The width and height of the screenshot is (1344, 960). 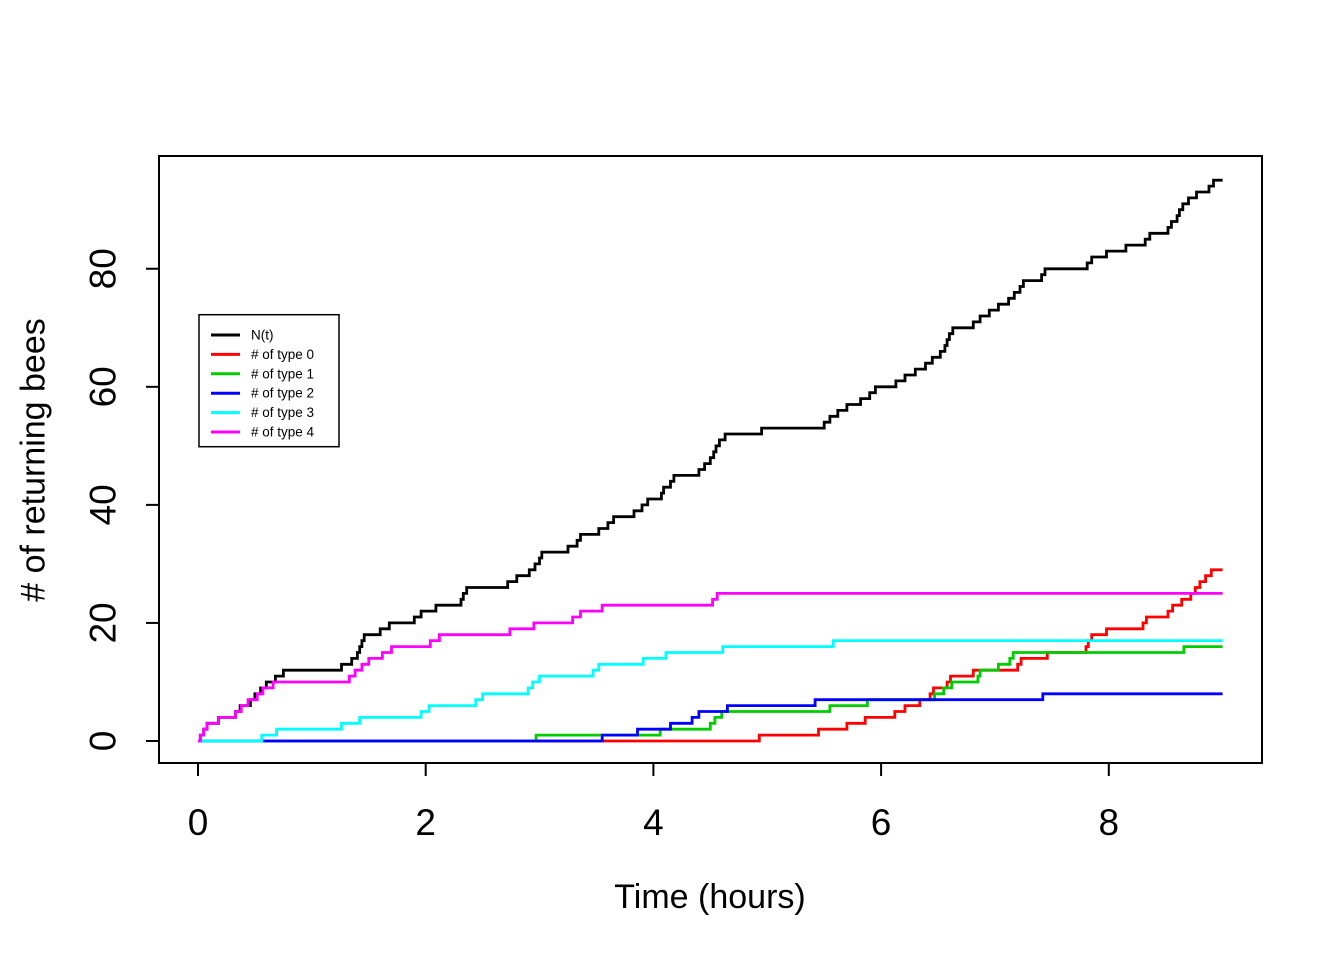 What do you see at coordinates (710, 717) in the screenshot?
I see `series-line--of-type-2` at bounding box center [710, 717].